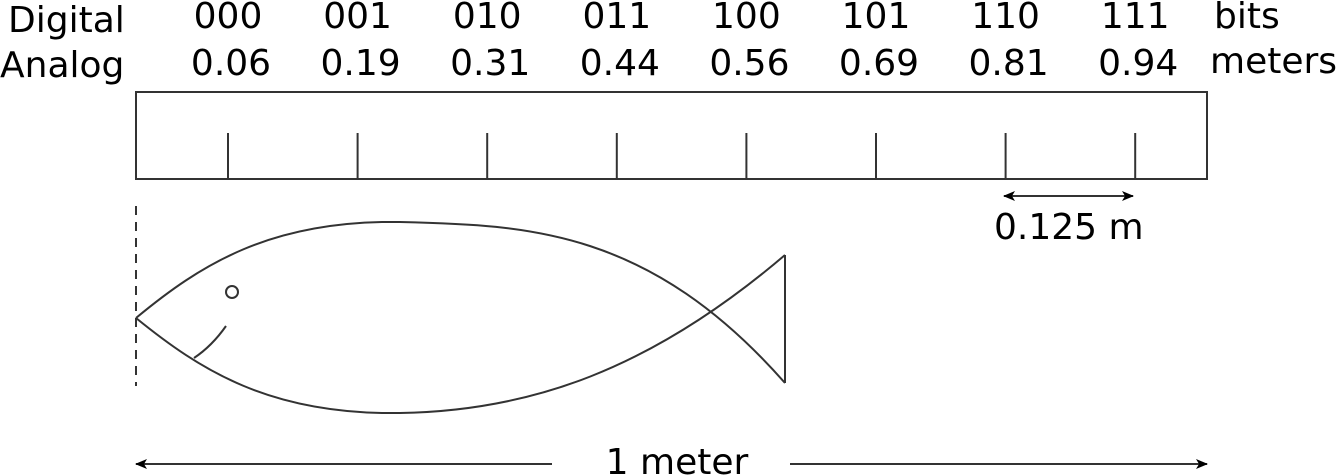 This screenshot has height=476, width=1338. I want to click on bits-label: 001, so click(357, 18).